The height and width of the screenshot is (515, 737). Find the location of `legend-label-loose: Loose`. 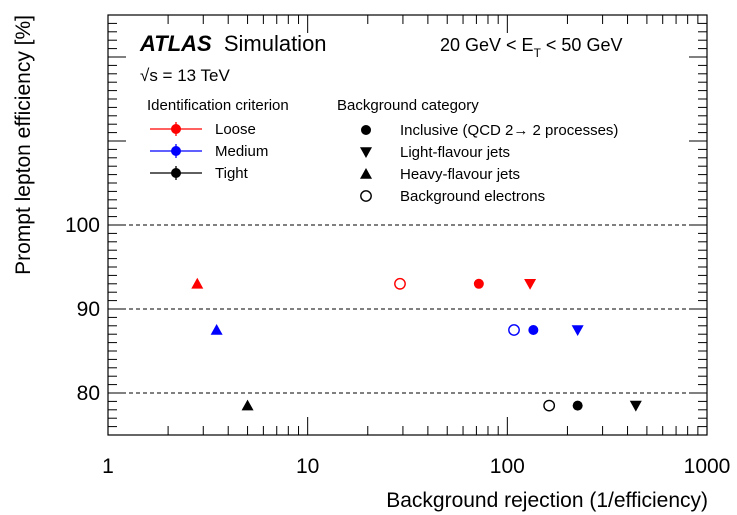

legend-label-loose: Loose is located at coordinates (235, 129).